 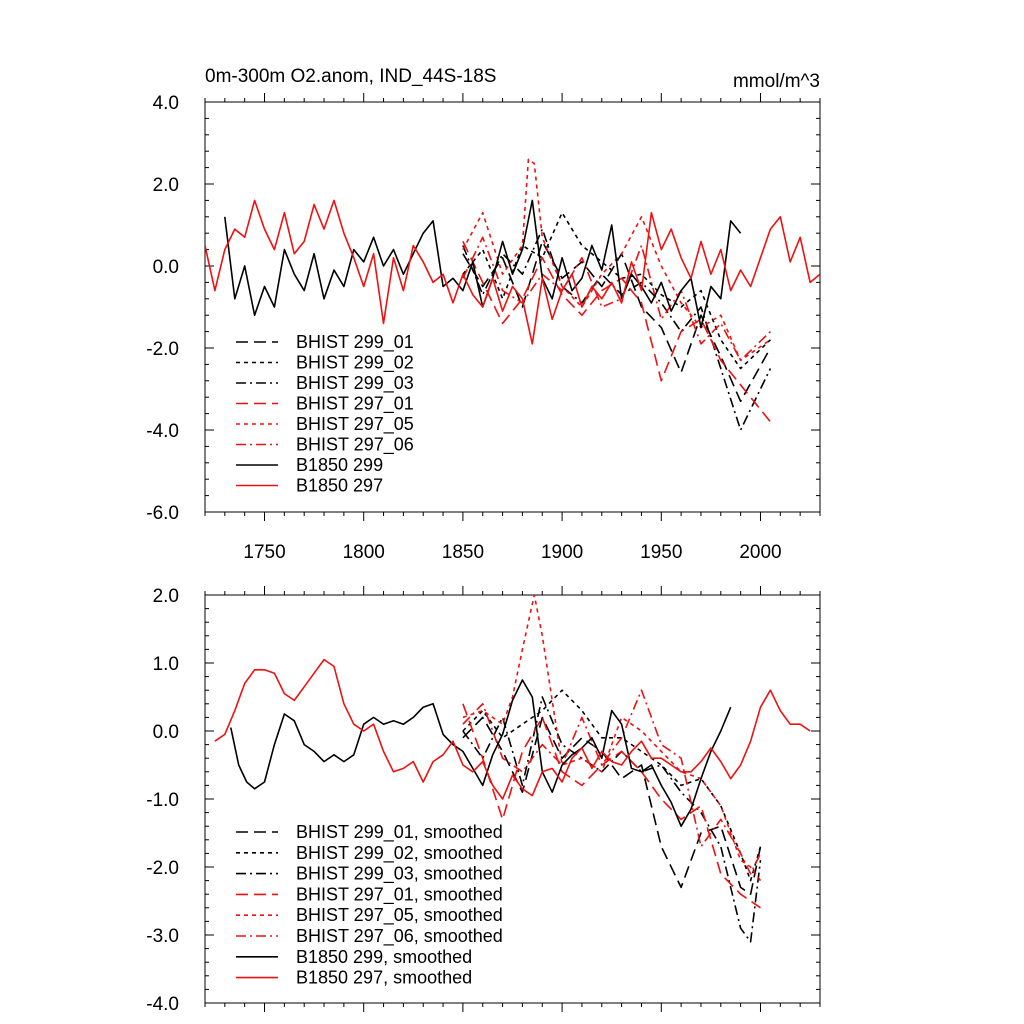 I want to click on legend-entry: BHIST 297_06, so click(x=355, y=445).